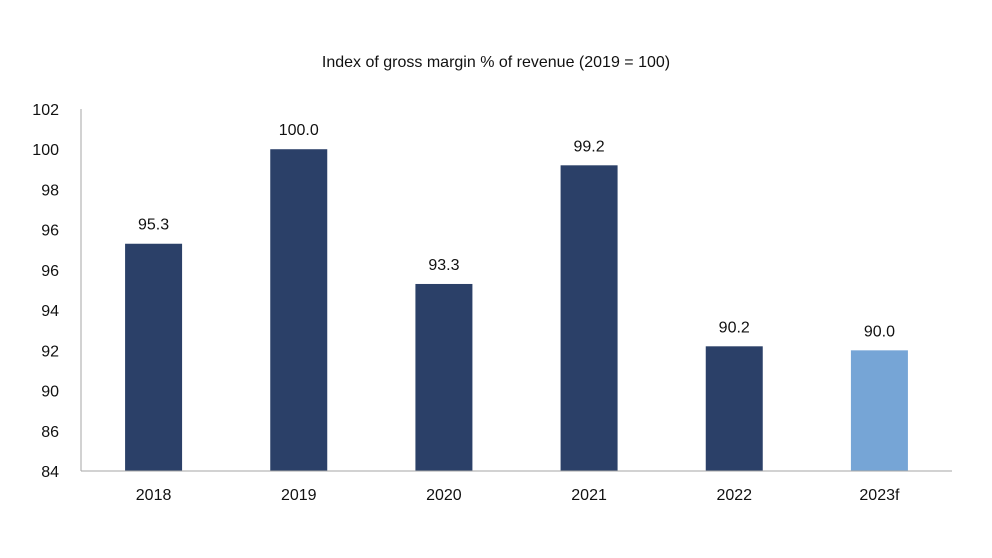  Describe the element at coordinates (154, 357) in the screenshot. I see `bar-2018` at that location.